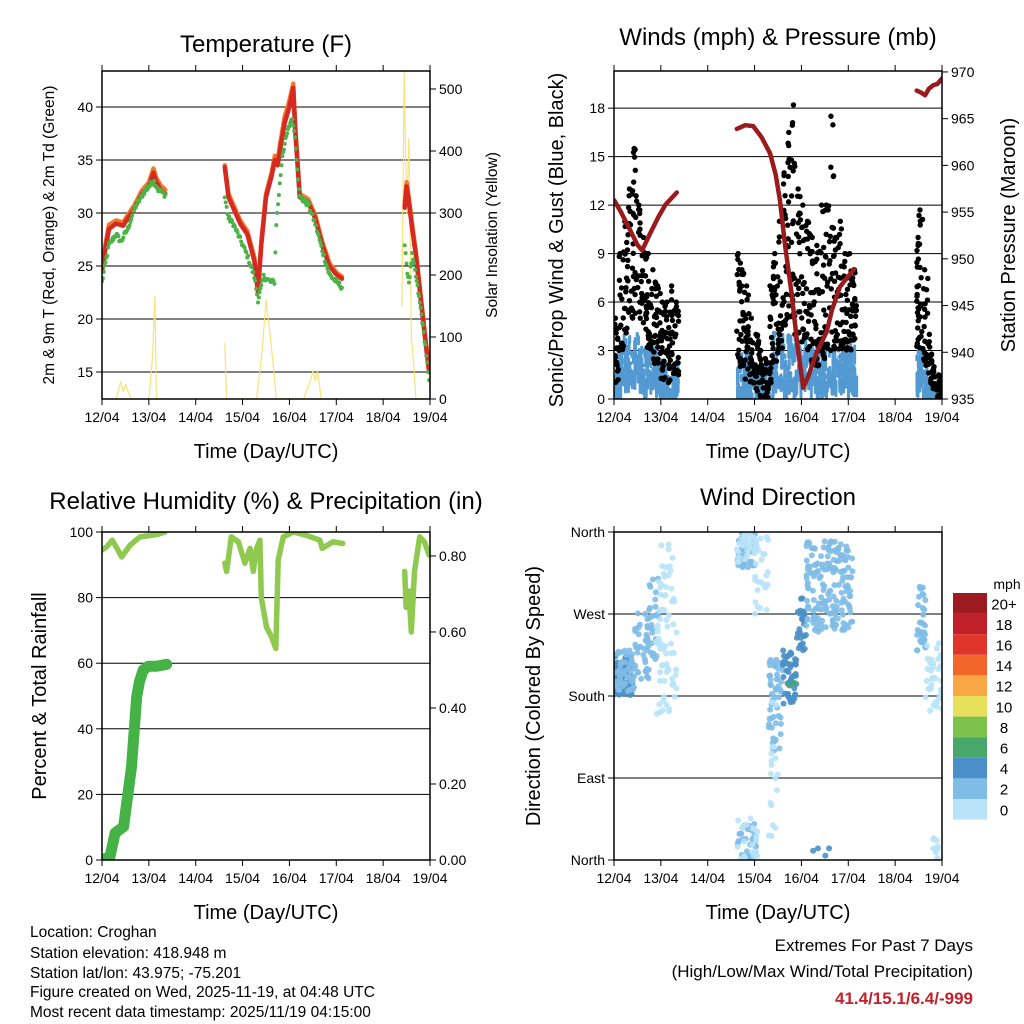 This screenshot has width=1024, height=1024. Describe the element at coordinates (601, 302) in the screenshot. I see `y-tick-label: 6` at that location.